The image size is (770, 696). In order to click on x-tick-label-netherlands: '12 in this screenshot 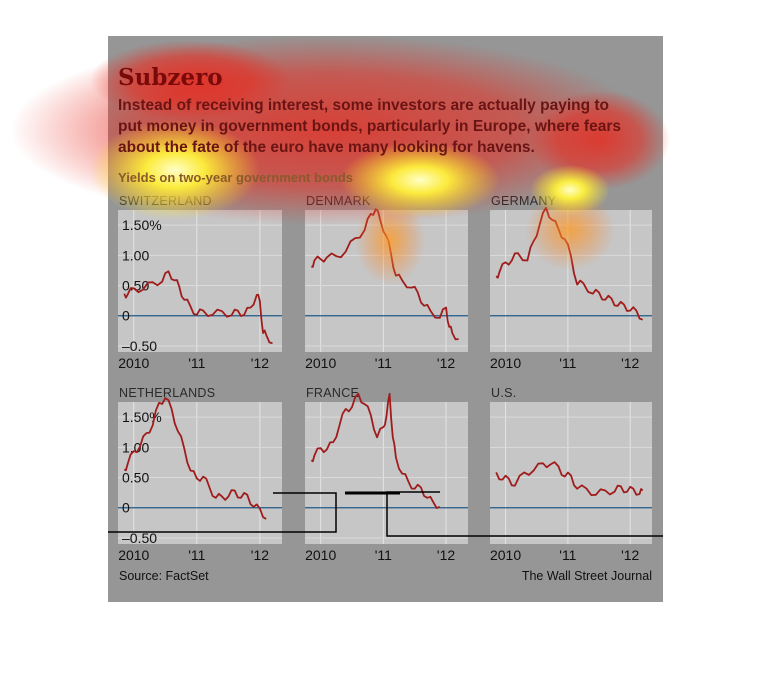, I will do `click(260, 555)`.